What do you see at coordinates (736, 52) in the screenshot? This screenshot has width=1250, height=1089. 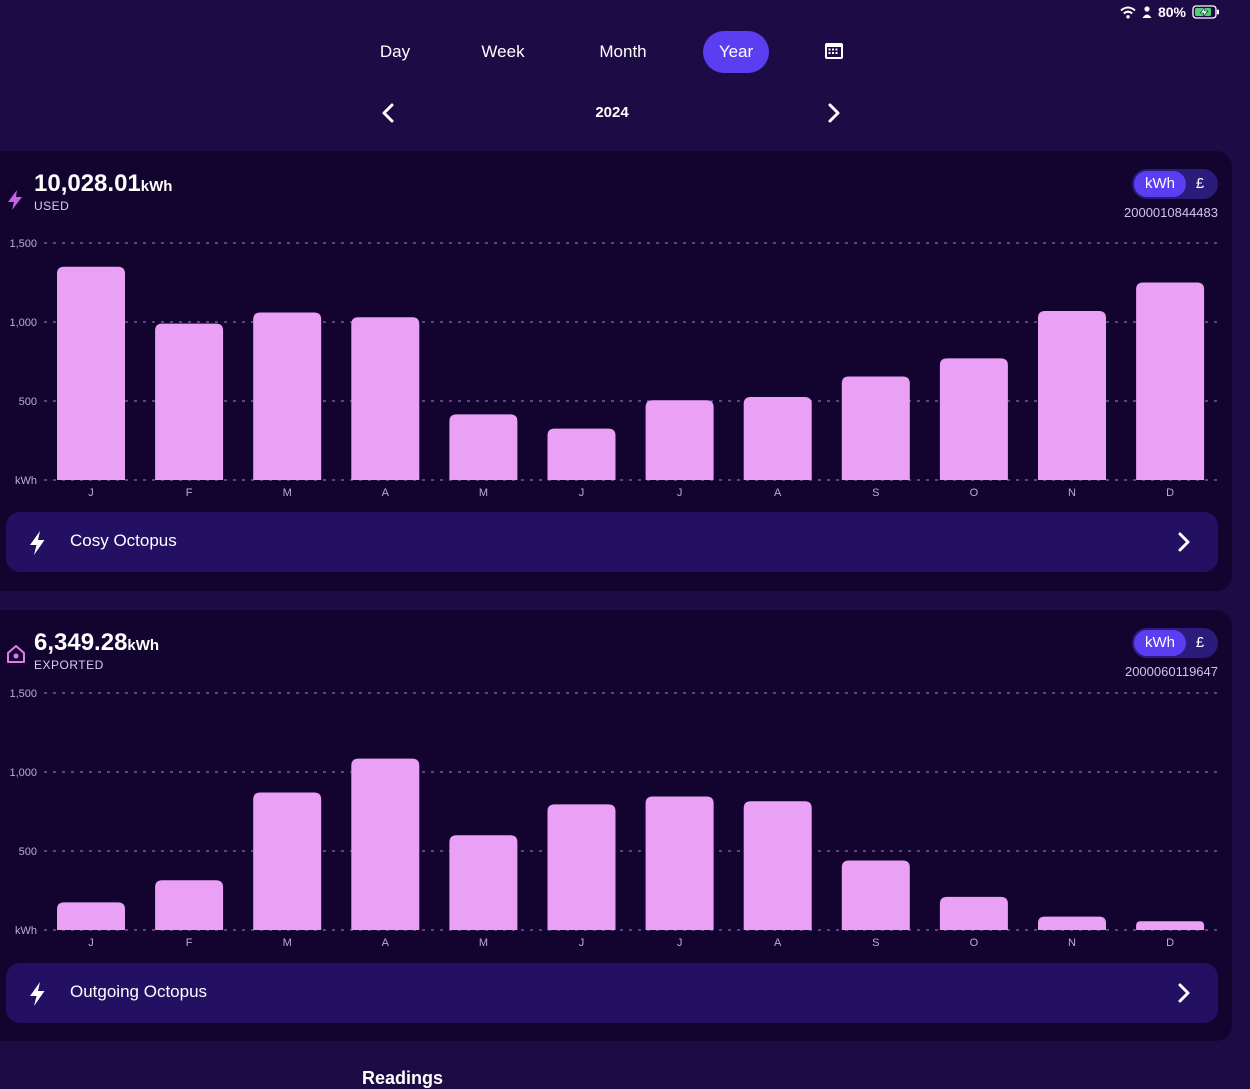 I see `tab-year: Year` at bounding box center [736, 52].